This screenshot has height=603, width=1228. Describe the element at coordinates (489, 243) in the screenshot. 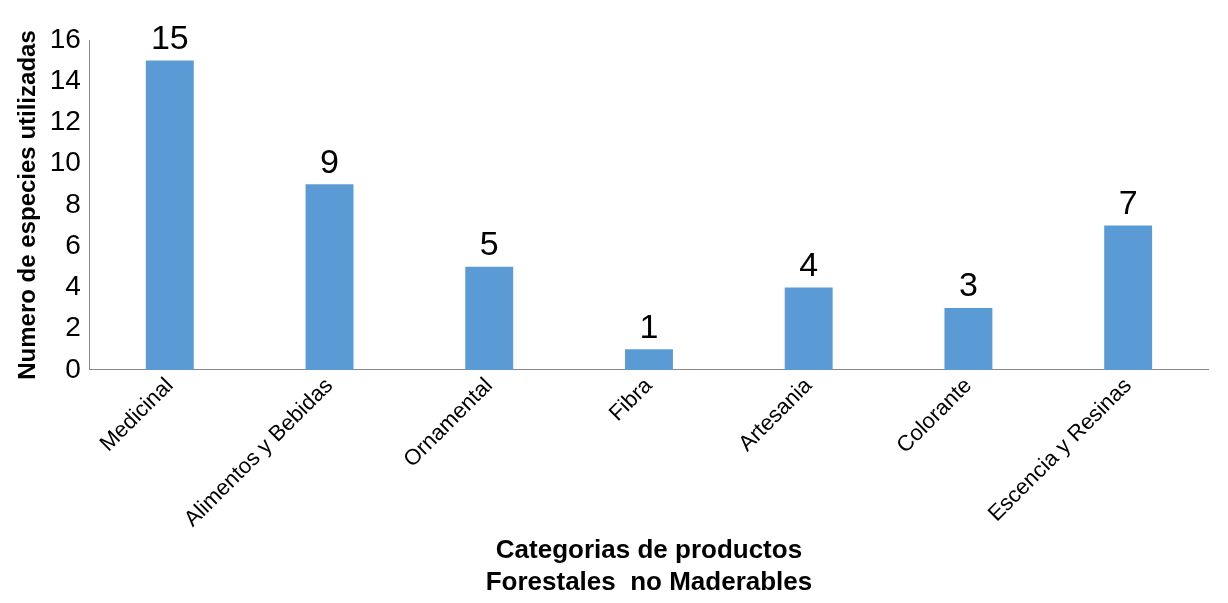

I see `data-label: 5` at that location.